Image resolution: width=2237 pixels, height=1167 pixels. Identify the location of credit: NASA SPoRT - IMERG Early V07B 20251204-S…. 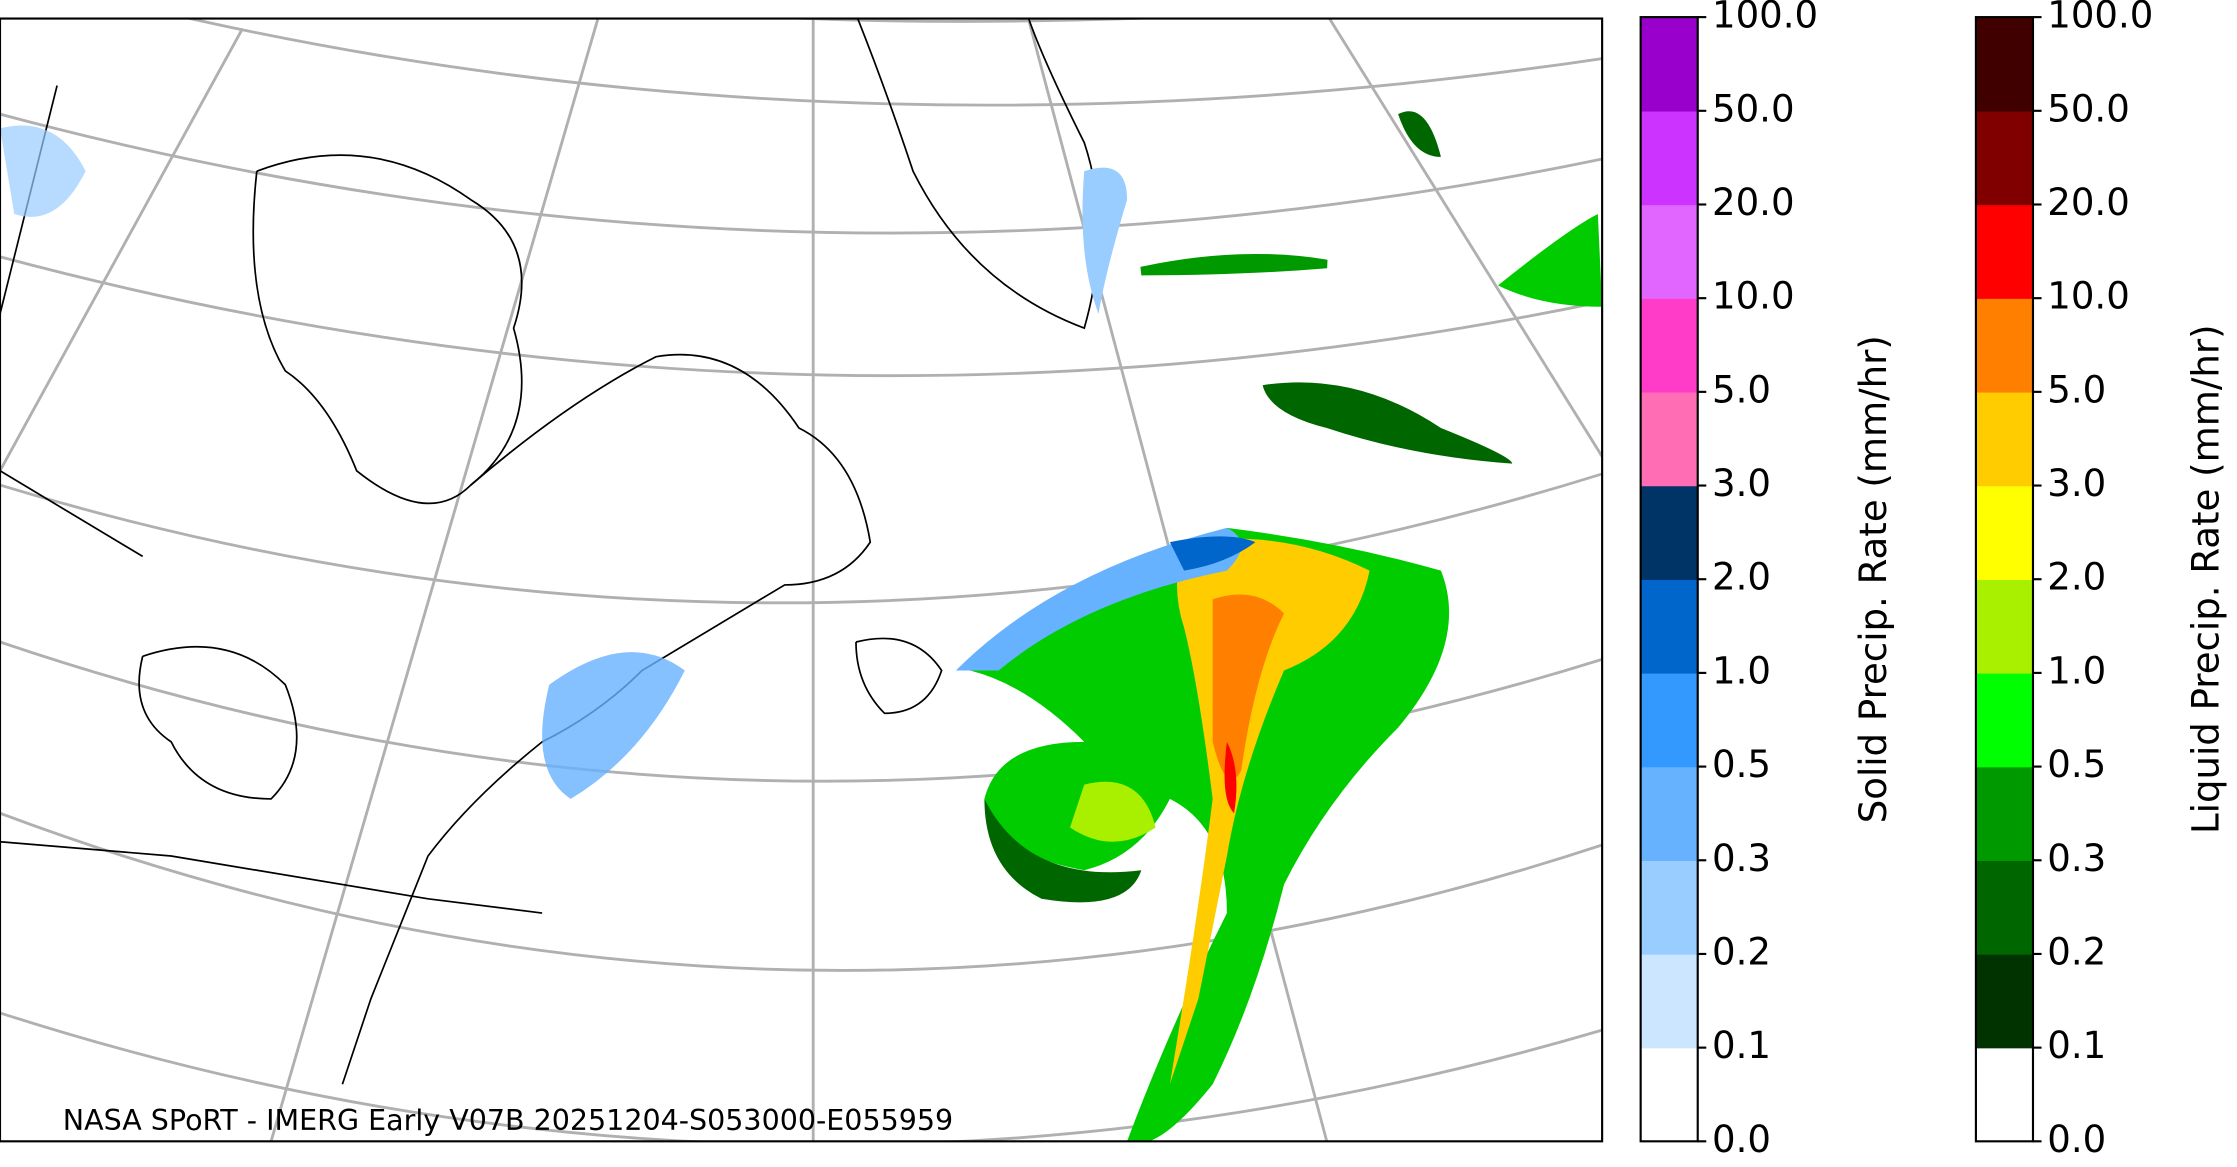
(508, 1120).